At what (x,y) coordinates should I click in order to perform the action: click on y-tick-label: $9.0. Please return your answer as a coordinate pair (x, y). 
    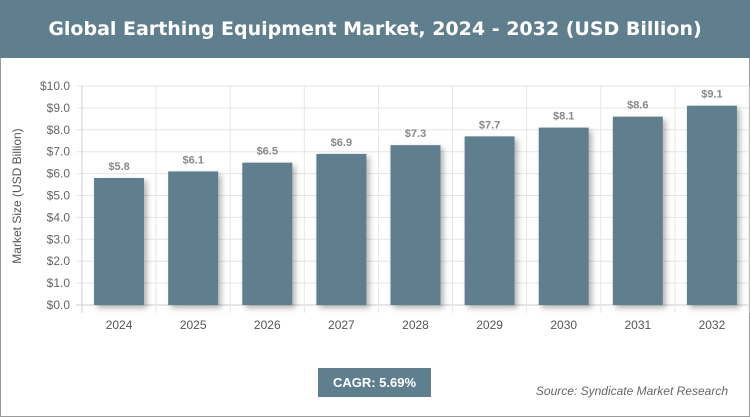
    Looking at the image, I should click on (59, 108).